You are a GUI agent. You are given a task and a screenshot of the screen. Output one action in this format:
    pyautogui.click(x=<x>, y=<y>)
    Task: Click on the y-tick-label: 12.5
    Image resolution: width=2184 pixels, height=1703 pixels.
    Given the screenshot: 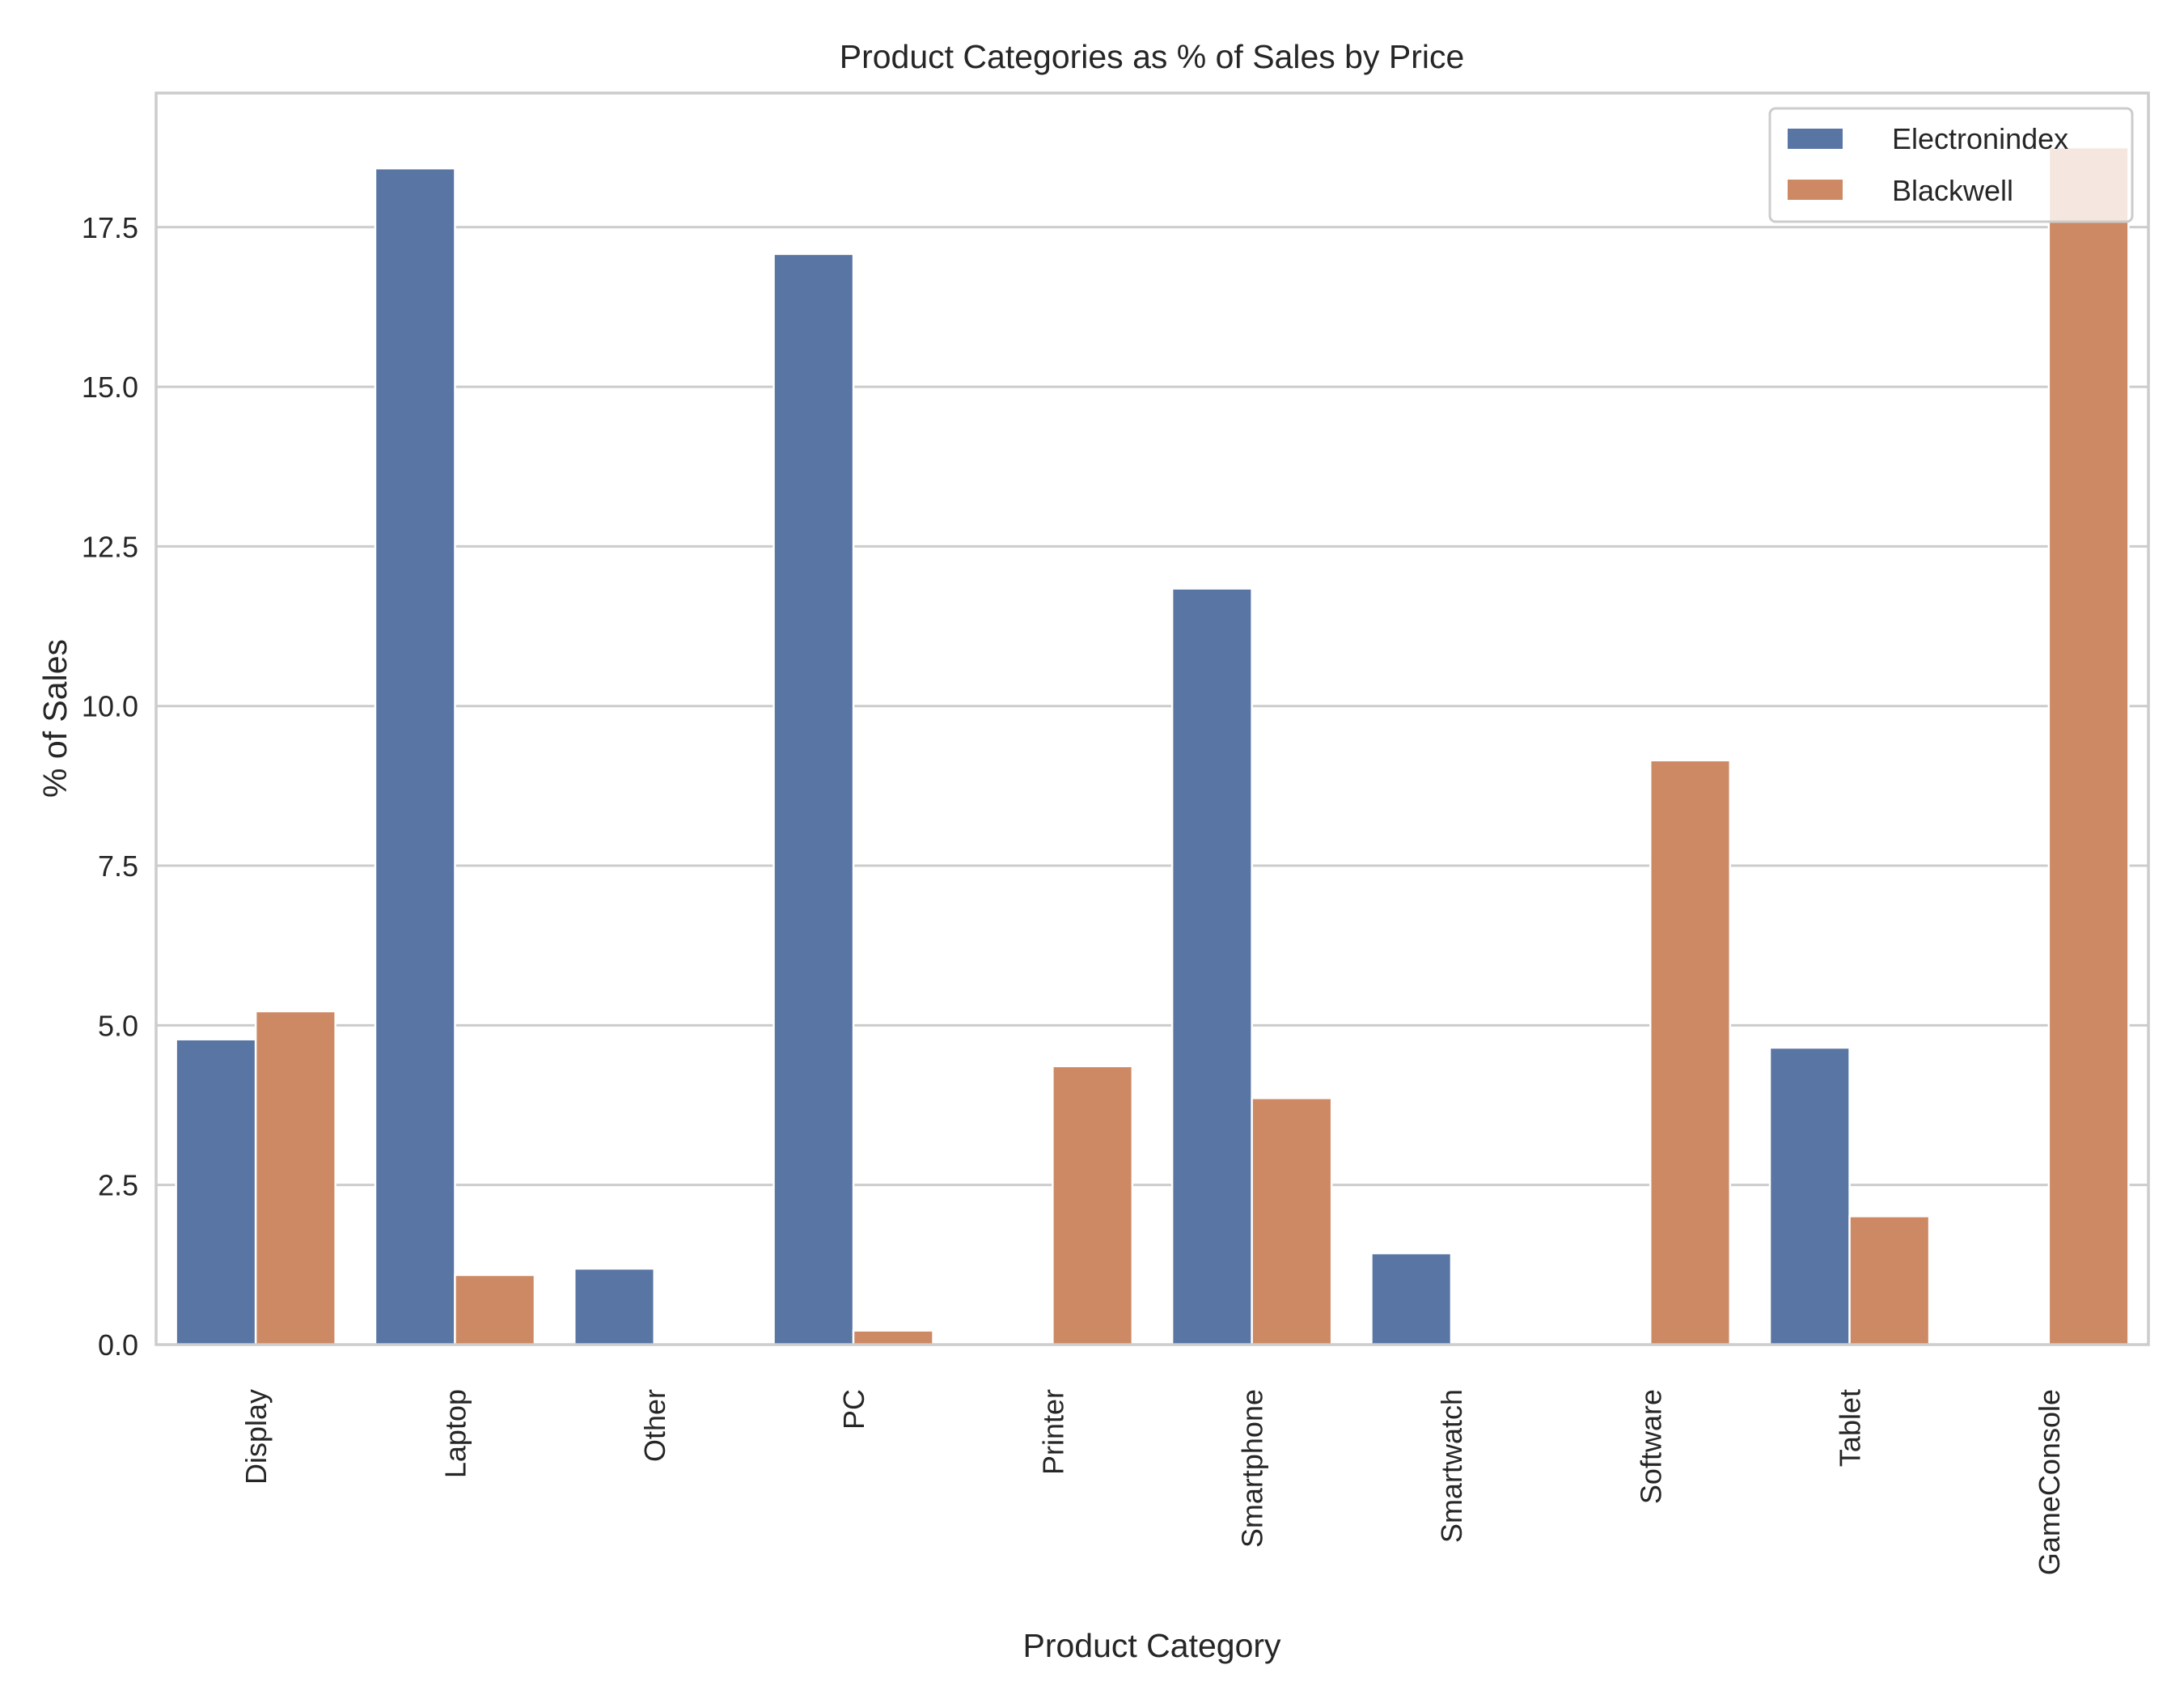 What is the action you would take?
    pyautogui.click(x=110, y=546)
    